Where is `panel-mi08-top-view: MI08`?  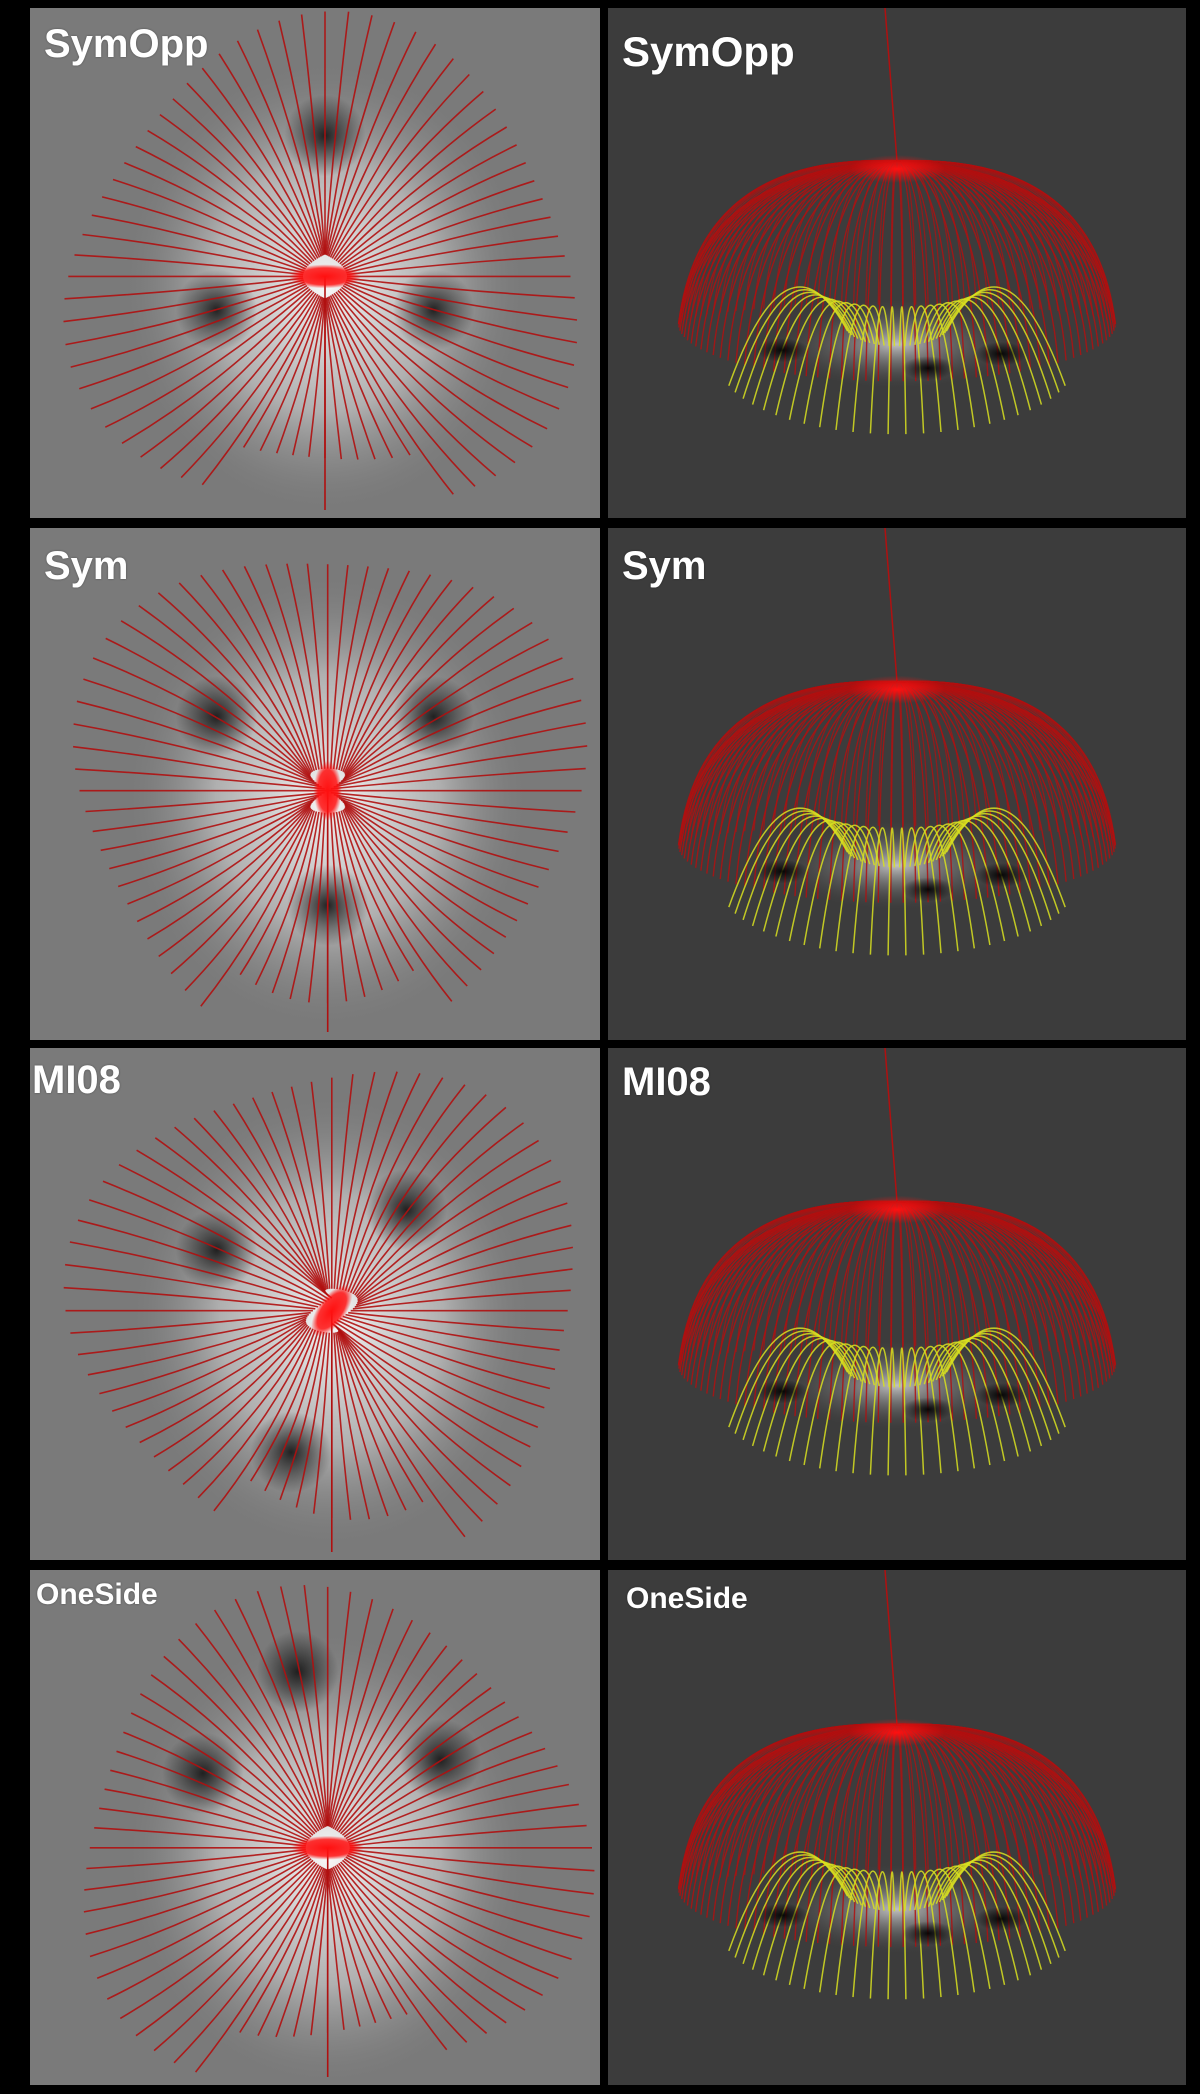 panel-mi08-top-view: MI08 is located at coordinates (315, 1304).